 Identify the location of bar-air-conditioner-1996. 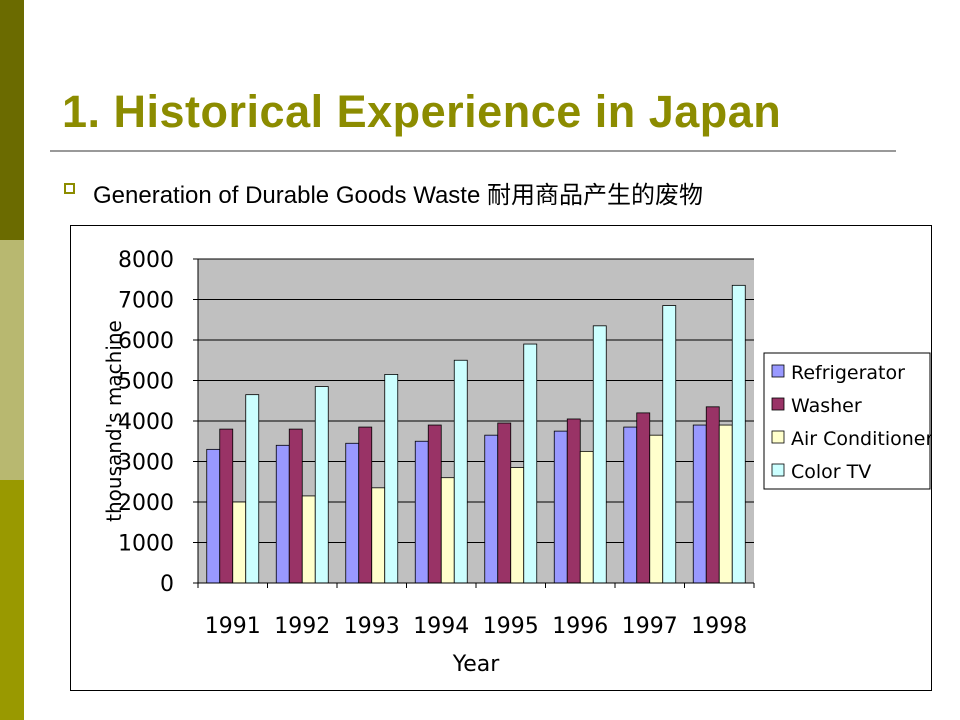
(586, 517).